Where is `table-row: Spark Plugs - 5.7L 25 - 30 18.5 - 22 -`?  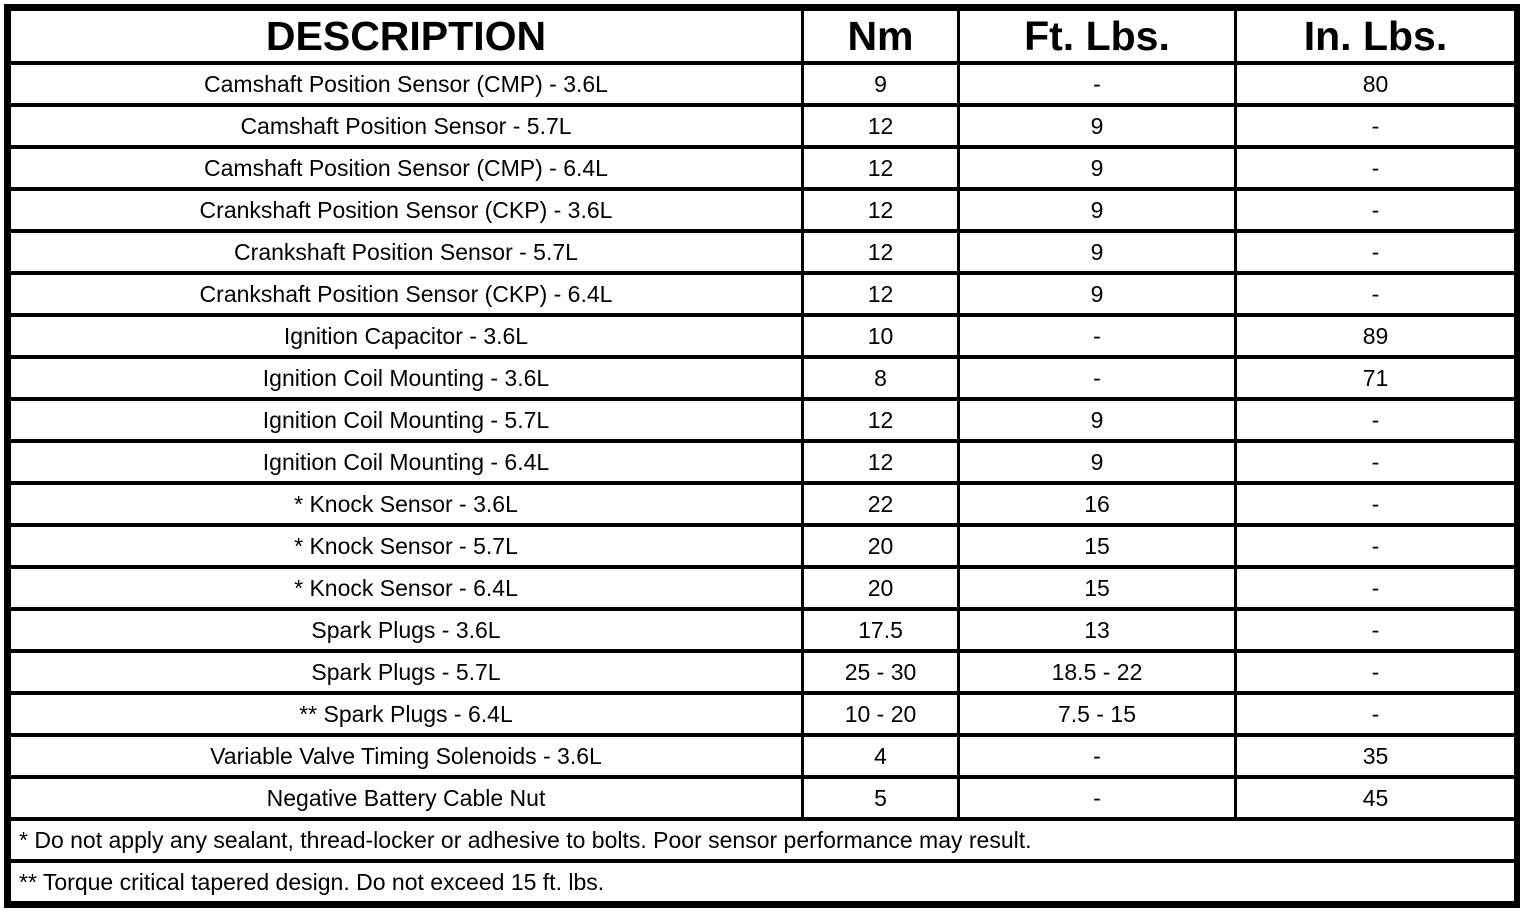 table-row: Spark Plugs - 5.7L 25 - 30 18.5 - 22 - is located at coordinates (762, 672).